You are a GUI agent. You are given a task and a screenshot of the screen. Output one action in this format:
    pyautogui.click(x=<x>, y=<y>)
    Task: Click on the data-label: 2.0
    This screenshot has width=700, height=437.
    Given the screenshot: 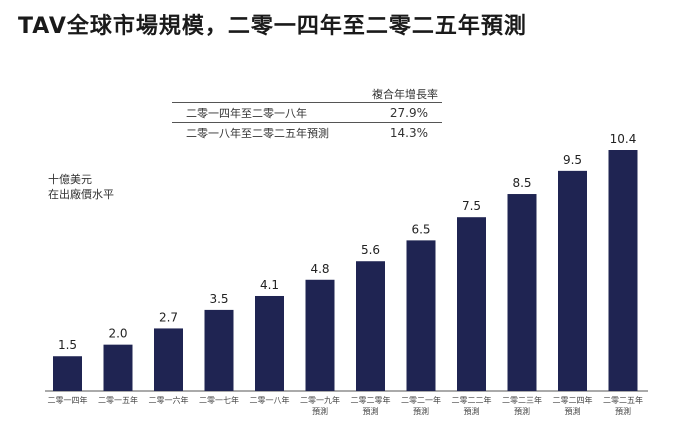 What is the action you would take?
    pyautogui.click(x=117, y=334)
    